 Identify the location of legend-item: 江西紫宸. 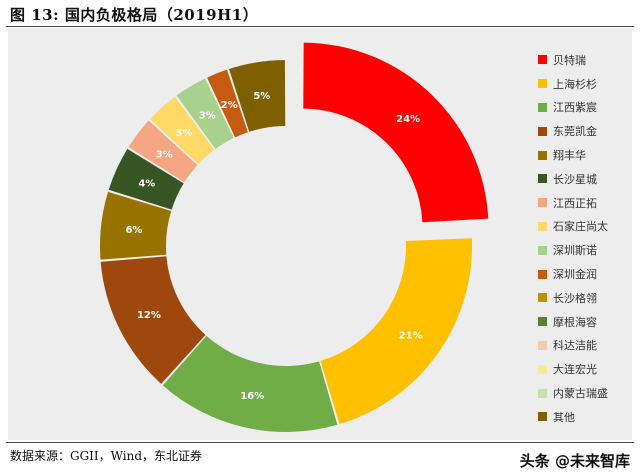
(584, 108).